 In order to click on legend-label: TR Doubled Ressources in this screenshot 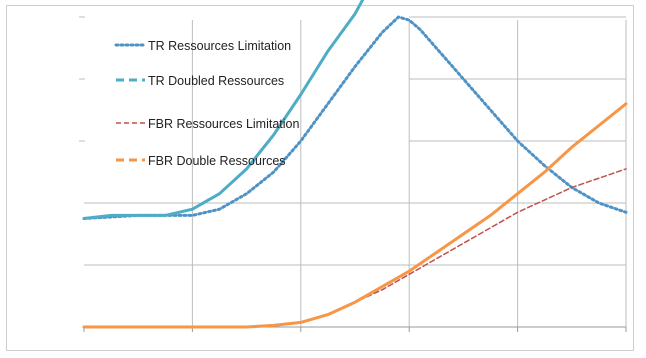, I will do `click(216, 81)`.